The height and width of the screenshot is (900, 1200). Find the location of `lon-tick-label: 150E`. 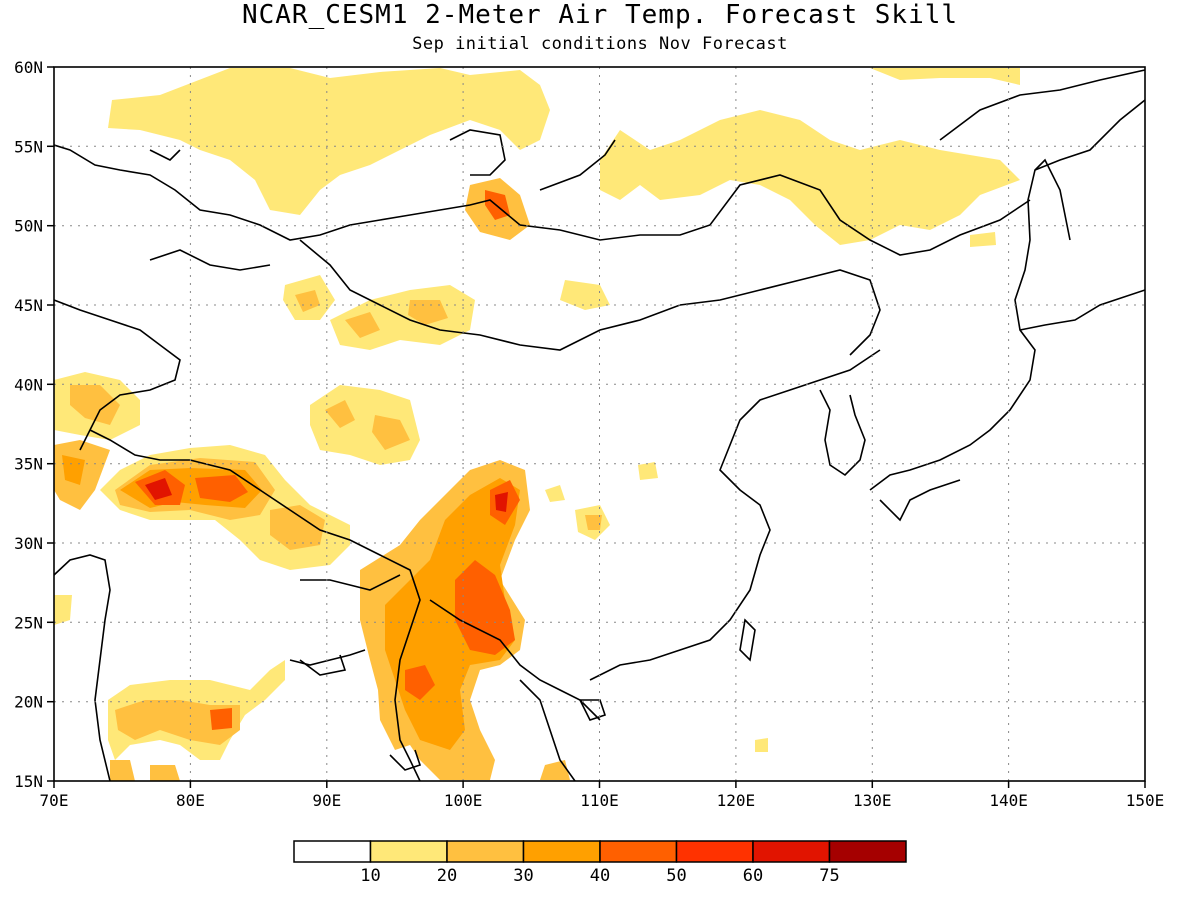

lon-tick-label: 150E is located at coordinates (1145, 800).